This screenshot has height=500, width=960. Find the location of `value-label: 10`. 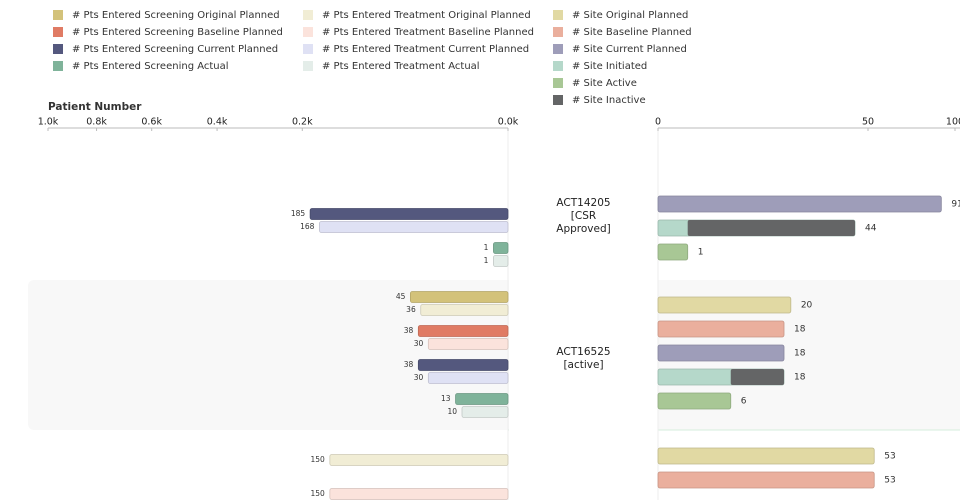

value-label: 10 is located at coordinates (452, 411).